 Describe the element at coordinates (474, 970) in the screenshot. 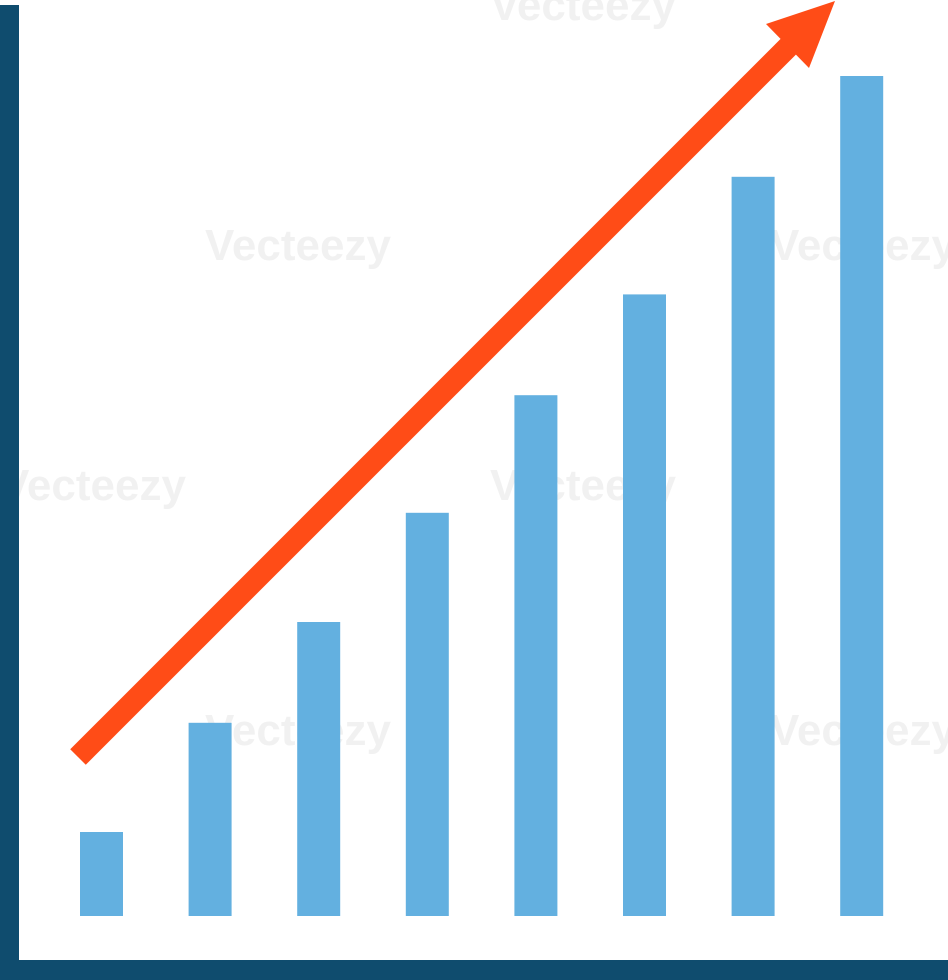

I see `x-axis` at that location.